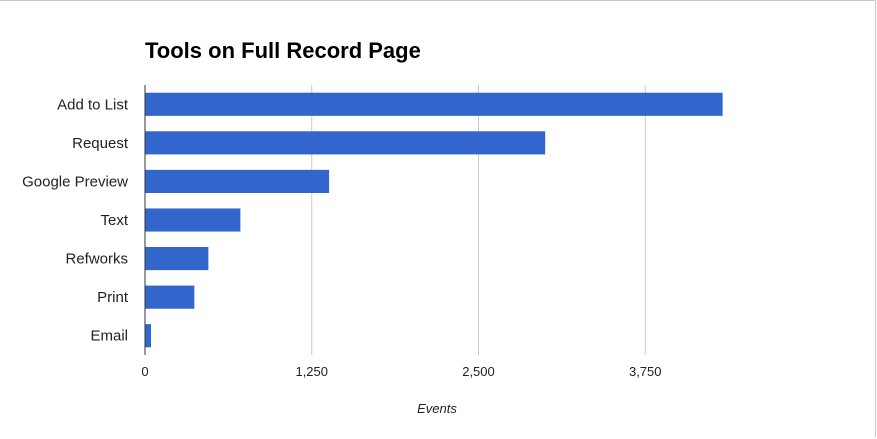  What do you see at coordinates (437, 408) in the screenshot?
I see `x-axis-label: Events` at bounding box center [437, 408].